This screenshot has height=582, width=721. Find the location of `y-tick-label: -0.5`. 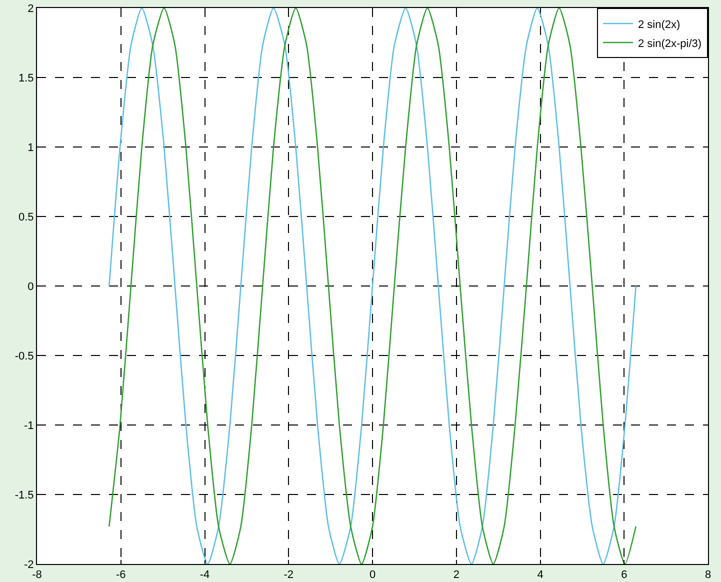

y-tick-label: -0.5 is located at coordinates (24, 356).